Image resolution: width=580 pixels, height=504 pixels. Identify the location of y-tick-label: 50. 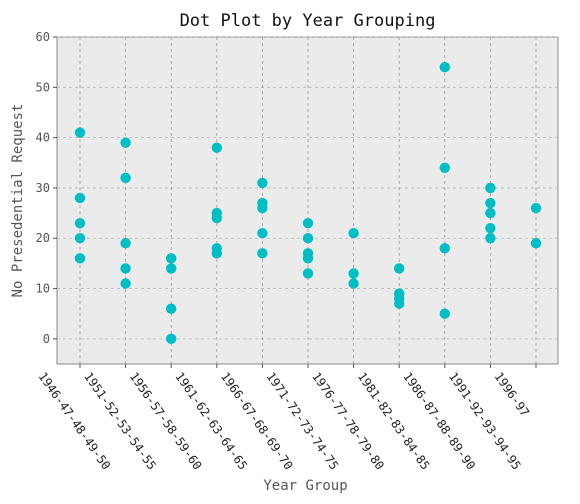
(43, 87).